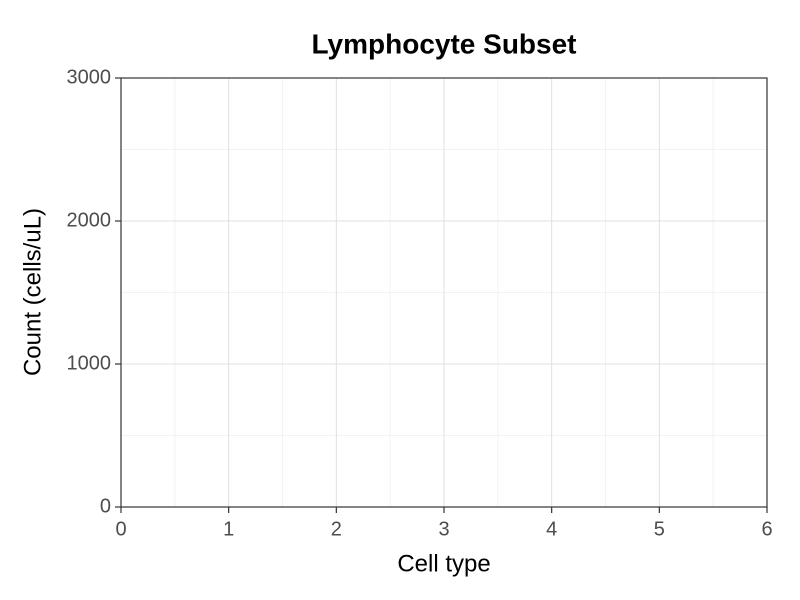 This screenshot has height=600, width=800. What do you see at coordinates (120, 529) in the screenshot?
I see `x-tick-label: 0` at bounding box center [120, 529].